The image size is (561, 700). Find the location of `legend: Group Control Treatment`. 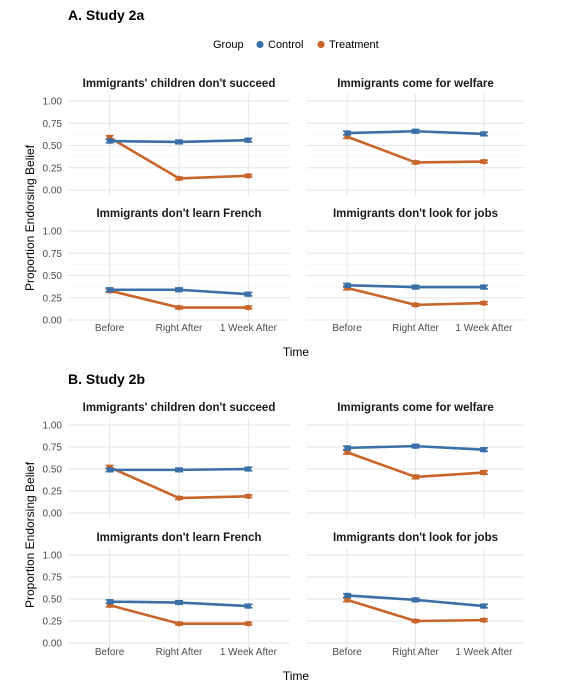

legend: Group Control Treatment is located at coordinates (296, 45).